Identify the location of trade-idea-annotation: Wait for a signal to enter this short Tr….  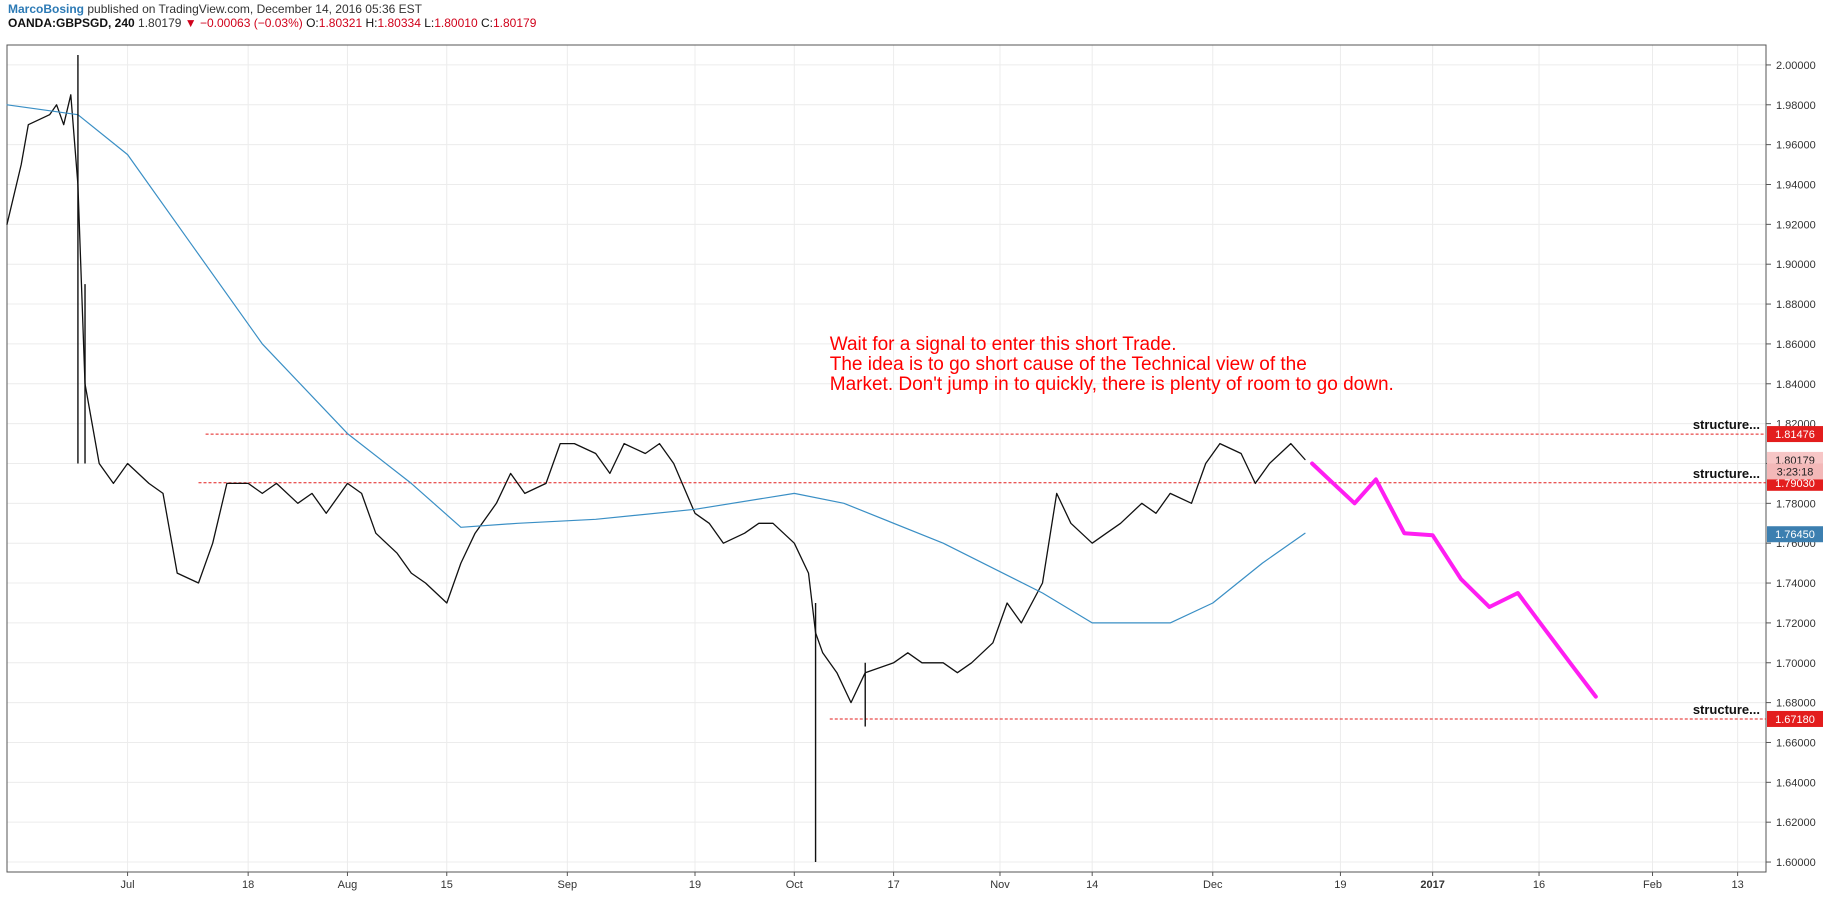
(1112, 364).